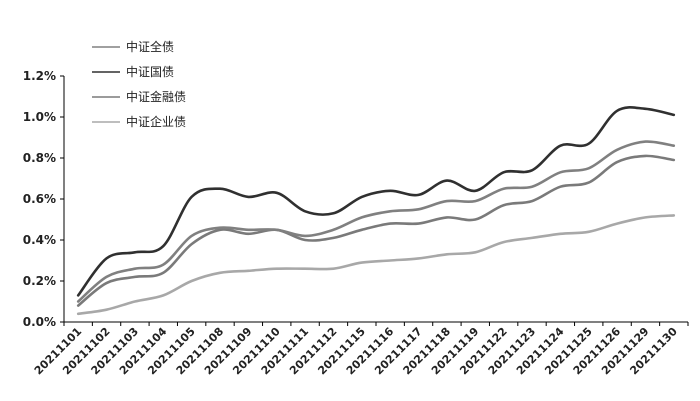 Image resolution: width=700 pixels, height=401 pixels. Describe the element at coordinates (39, 158) in the screenshot. I see `y-tick-label: 0.8%` at that location.